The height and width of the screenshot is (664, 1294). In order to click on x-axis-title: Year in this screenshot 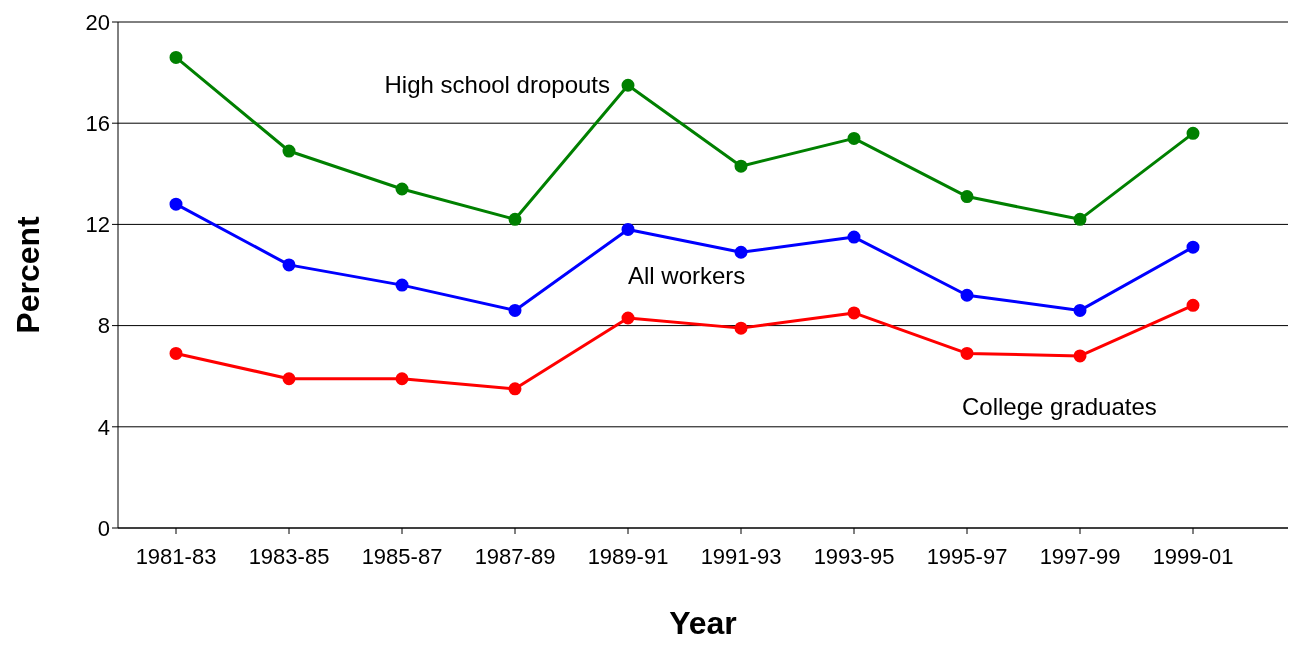, I will do `click(703, 623)`.